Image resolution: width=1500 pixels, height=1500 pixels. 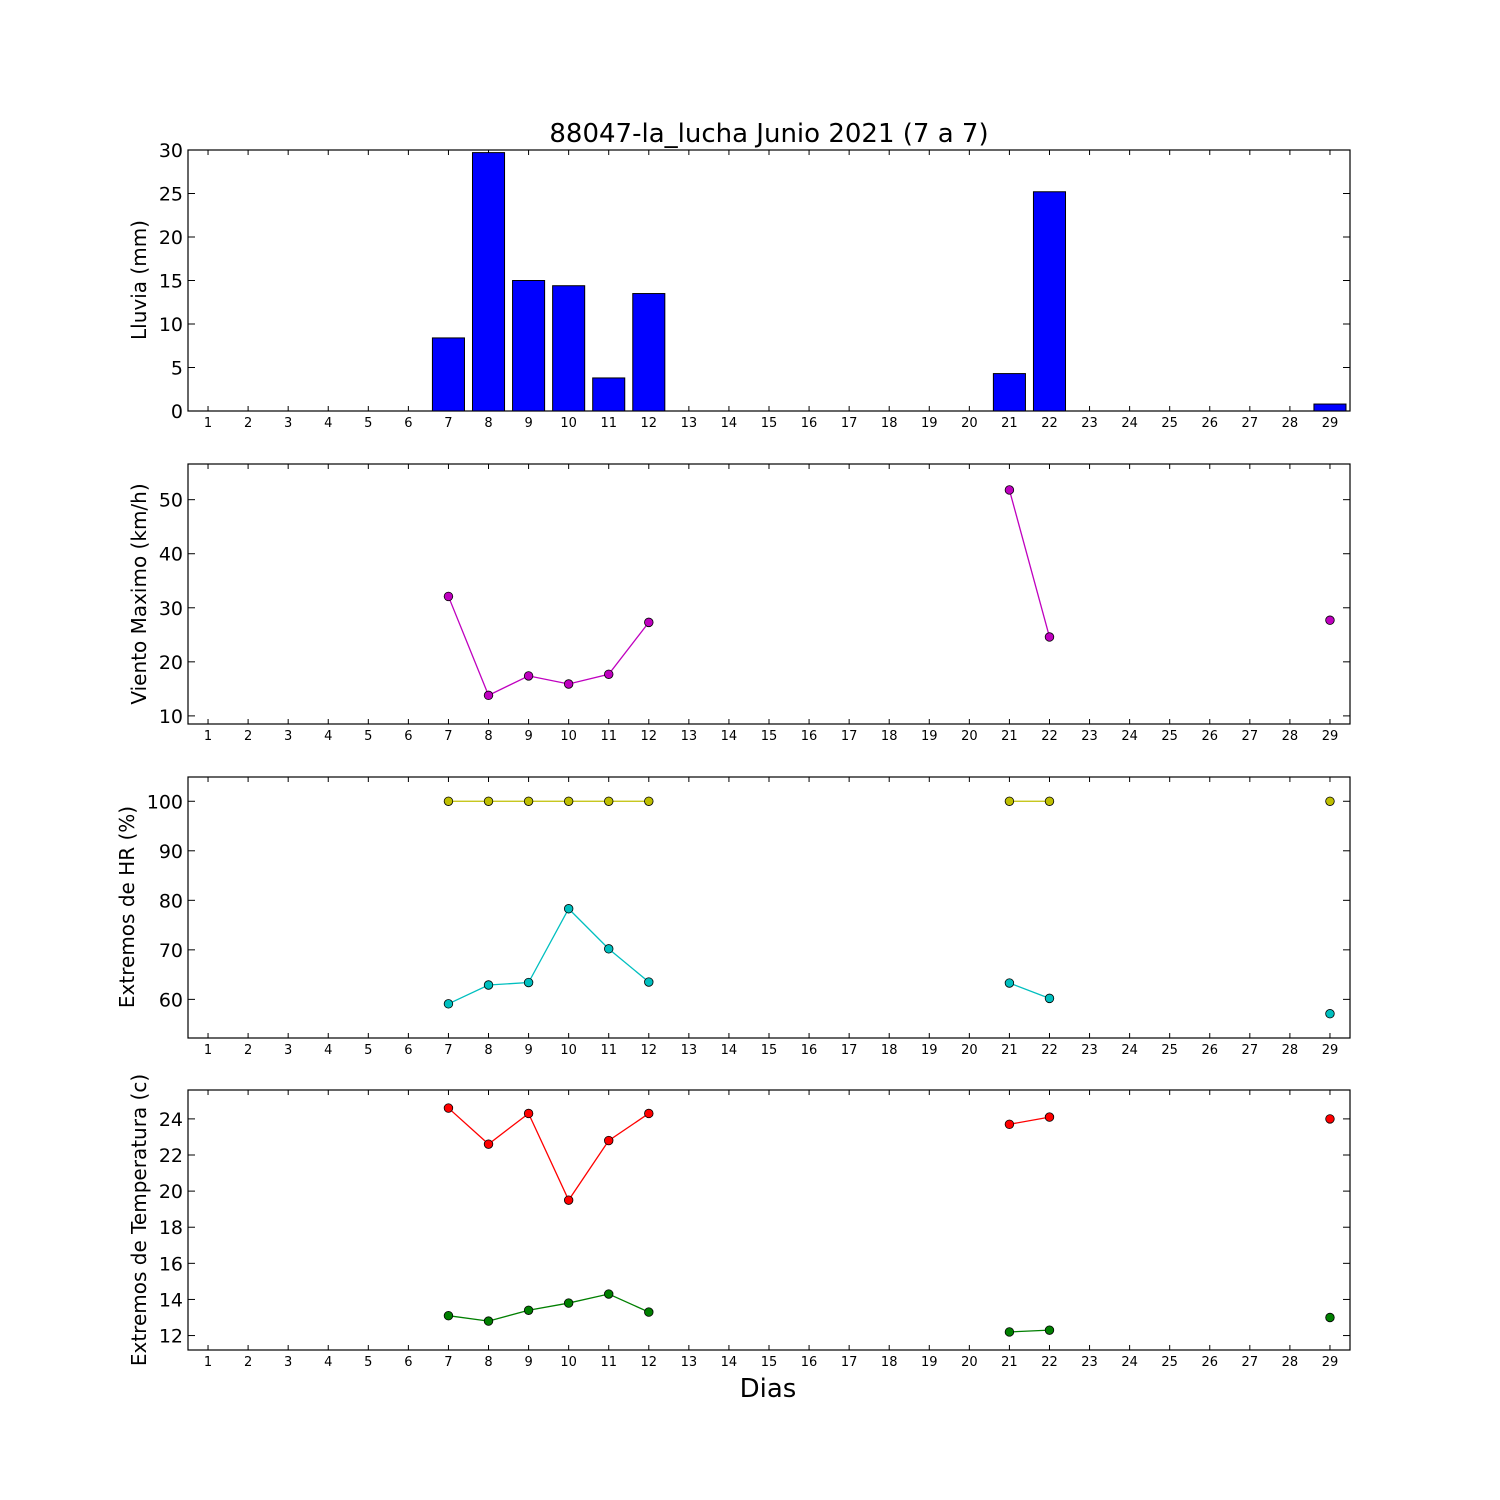 What do you see at coordinates (139, 1220) in the screenshot?
I see `y-axis-label-temperature: Extremos de Temperatura (c)` at bounding box center [139, 1220].